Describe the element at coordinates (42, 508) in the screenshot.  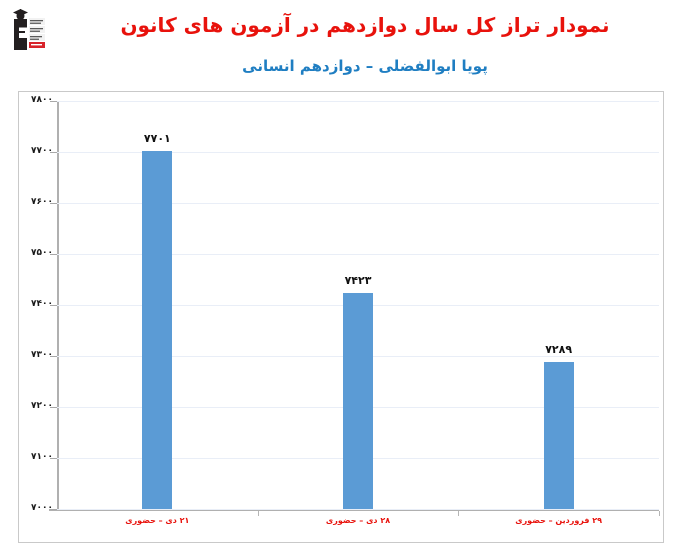
I see `y-axis-label: ۷۰۰۰` at that location.